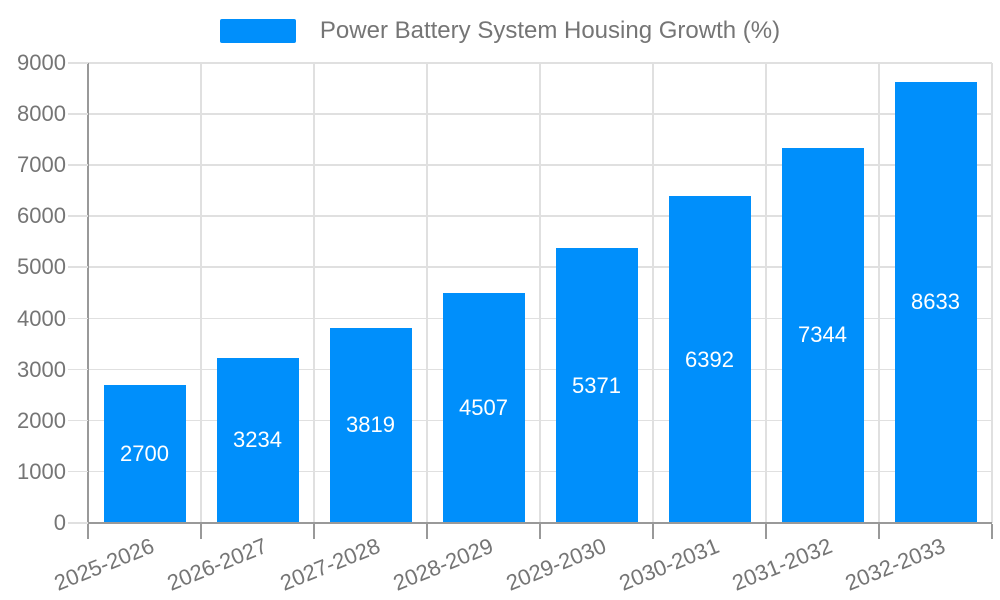 Image resolution: width=1000 pixels, height=600 pixels. What do you see at coordinates (41, 165) in the screenshot?
I see `y-axis-tick-label: 7000` at bounding box center [41, 165].